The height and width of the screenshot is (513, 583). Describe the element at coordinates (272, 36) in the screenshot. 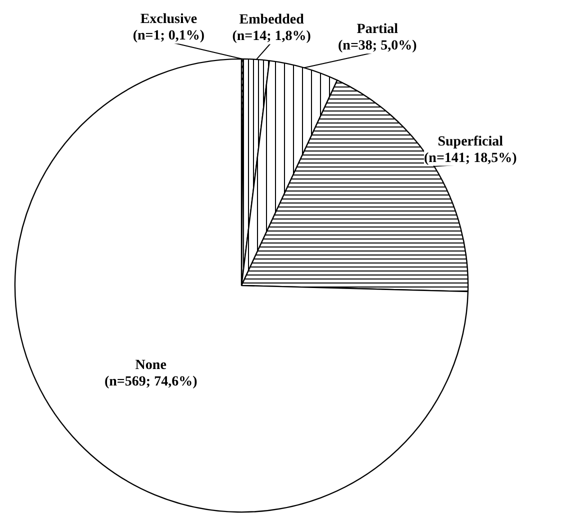

I see `data-label: (n=14; 1,8%)` at that location.